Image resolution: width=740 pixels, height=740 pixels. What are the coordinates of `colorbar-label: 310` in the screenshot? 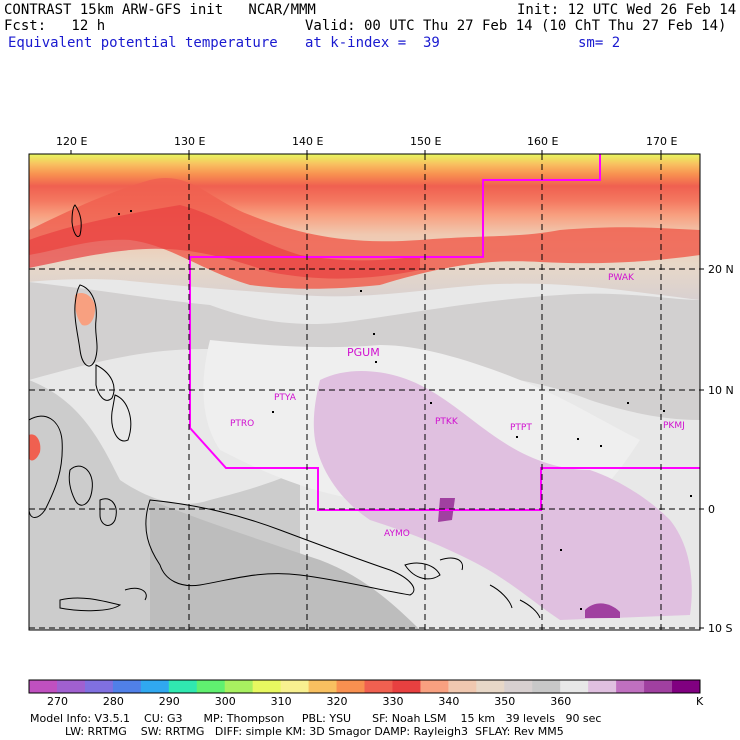 It's located at (281, 701).